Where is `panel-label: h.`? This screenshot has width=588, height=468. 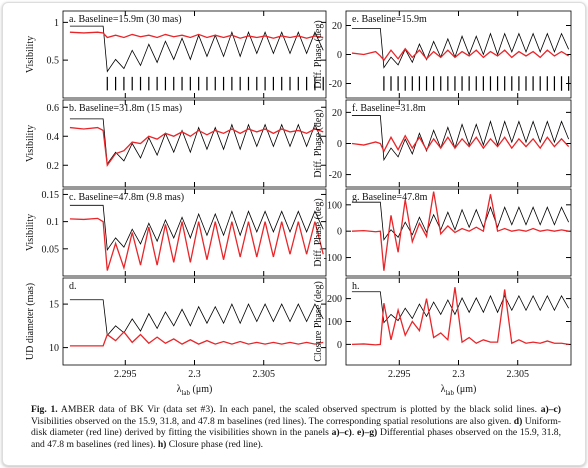 panel-label: h. is located at coordinates (356, 286).